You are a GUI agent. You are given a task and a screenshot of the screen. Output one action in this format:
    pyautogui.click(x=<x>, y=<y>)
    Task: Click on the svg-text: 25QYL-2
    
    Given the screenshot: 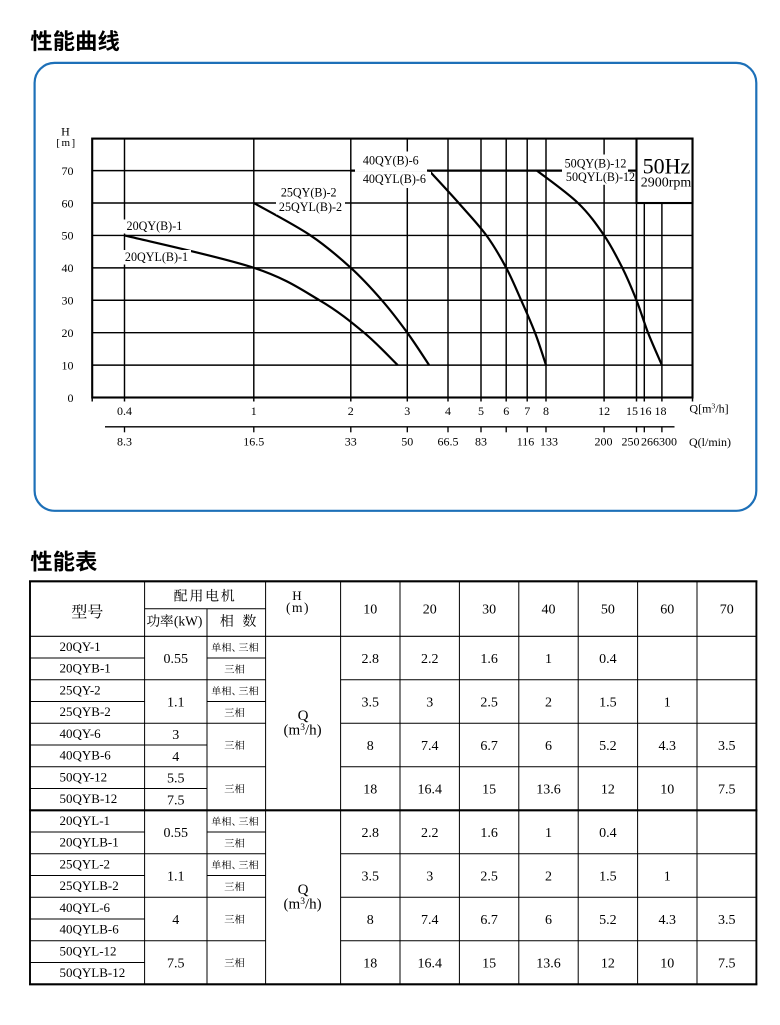 What is the action you would take?
    pyautogui.click(x=85, y=863)
    